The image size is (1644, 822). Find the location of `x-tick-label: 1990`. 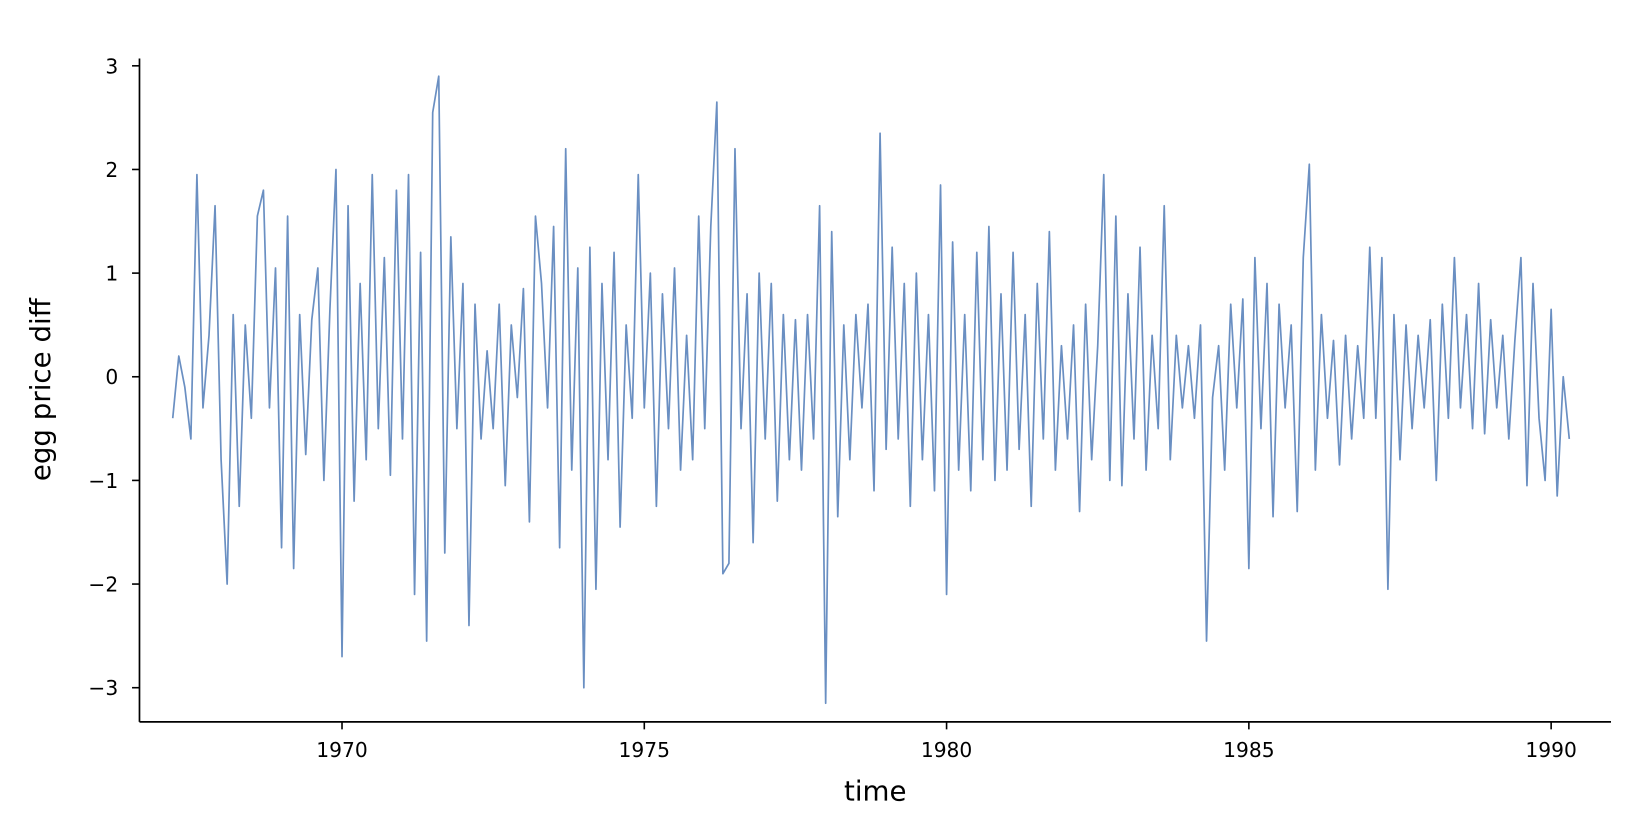

x-tick-label: 1990 is located at coordinates (1550, 750).